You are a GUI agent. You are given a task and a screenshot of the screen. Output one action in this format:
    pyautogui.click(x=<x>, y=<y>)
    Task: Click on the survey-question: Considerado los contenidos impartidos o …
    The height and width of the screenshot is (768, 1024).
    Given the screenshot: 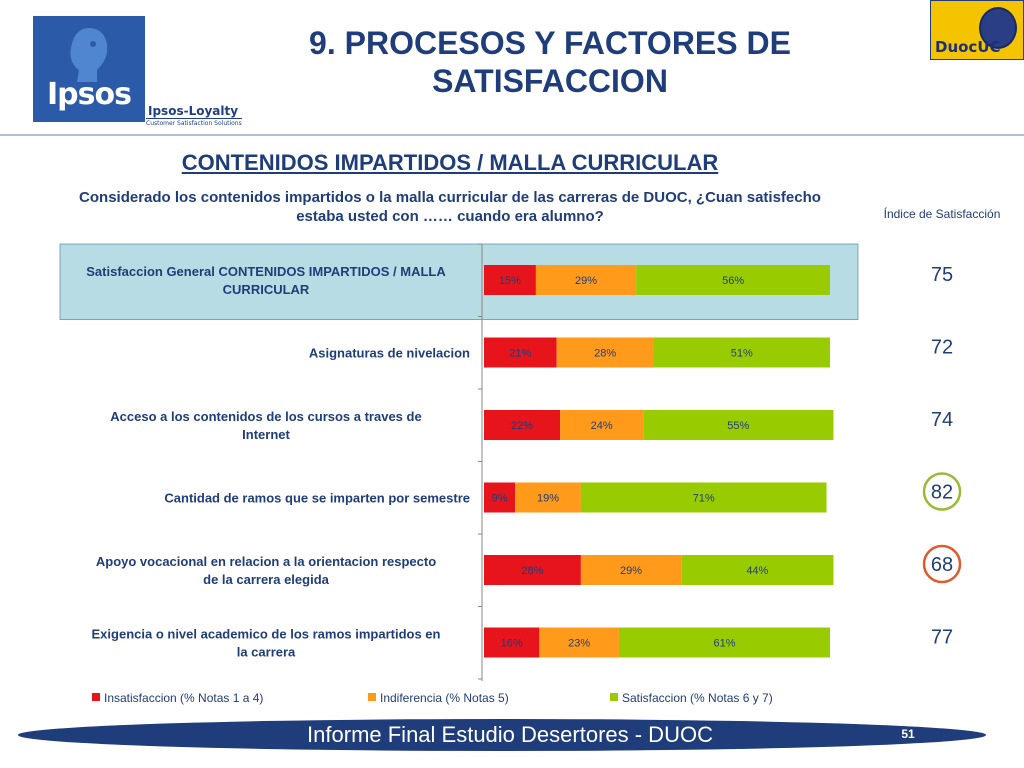 What is the action you would take?
    pyautogui.click(x=450, y=207)
    